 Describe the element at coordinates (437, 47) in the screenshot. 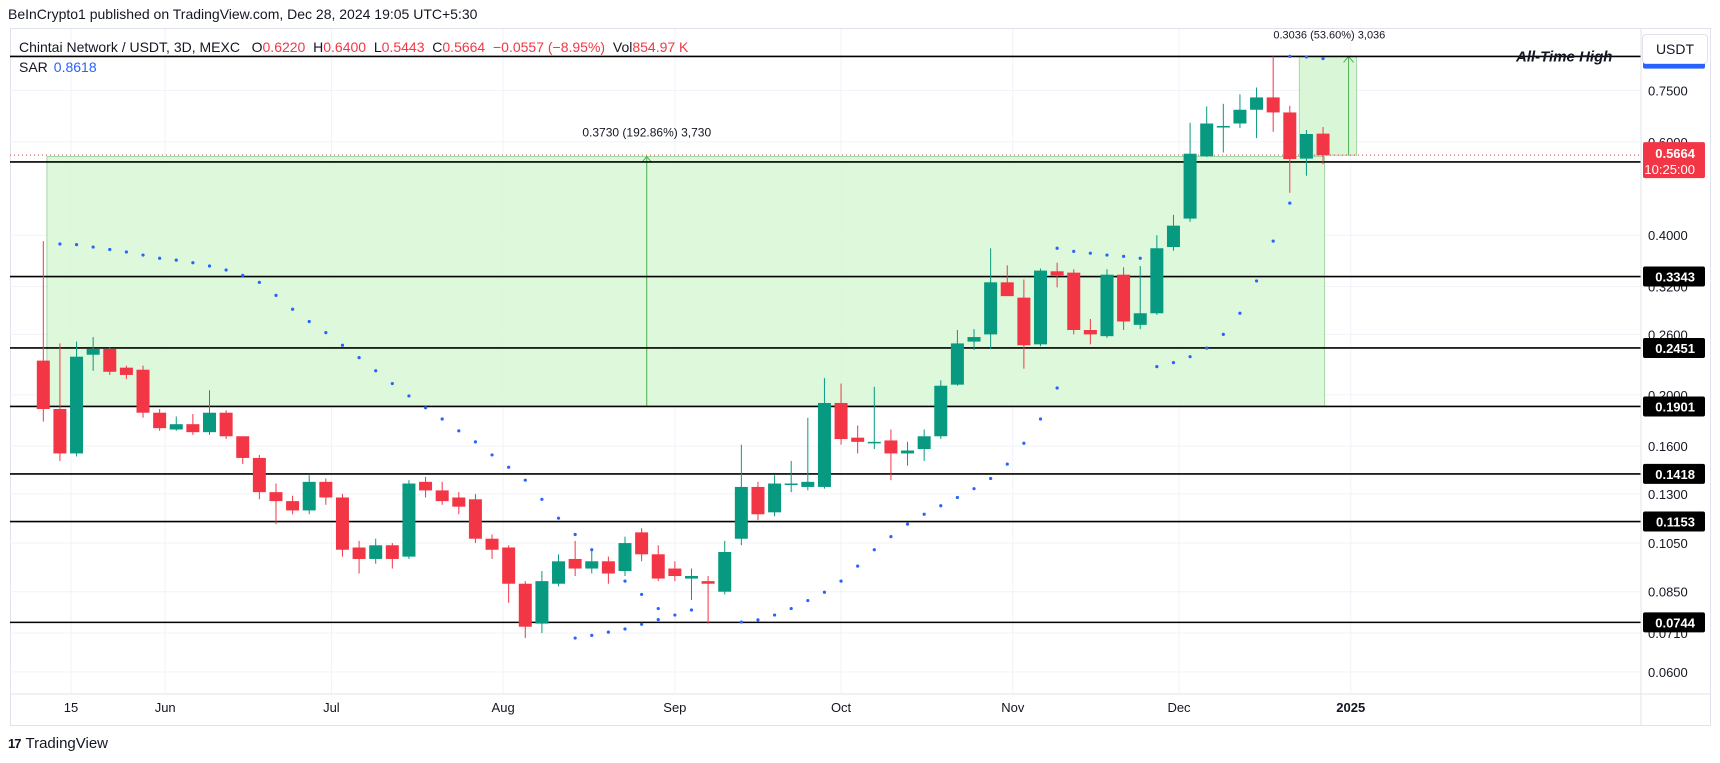

I see `close-label: C` at that location.